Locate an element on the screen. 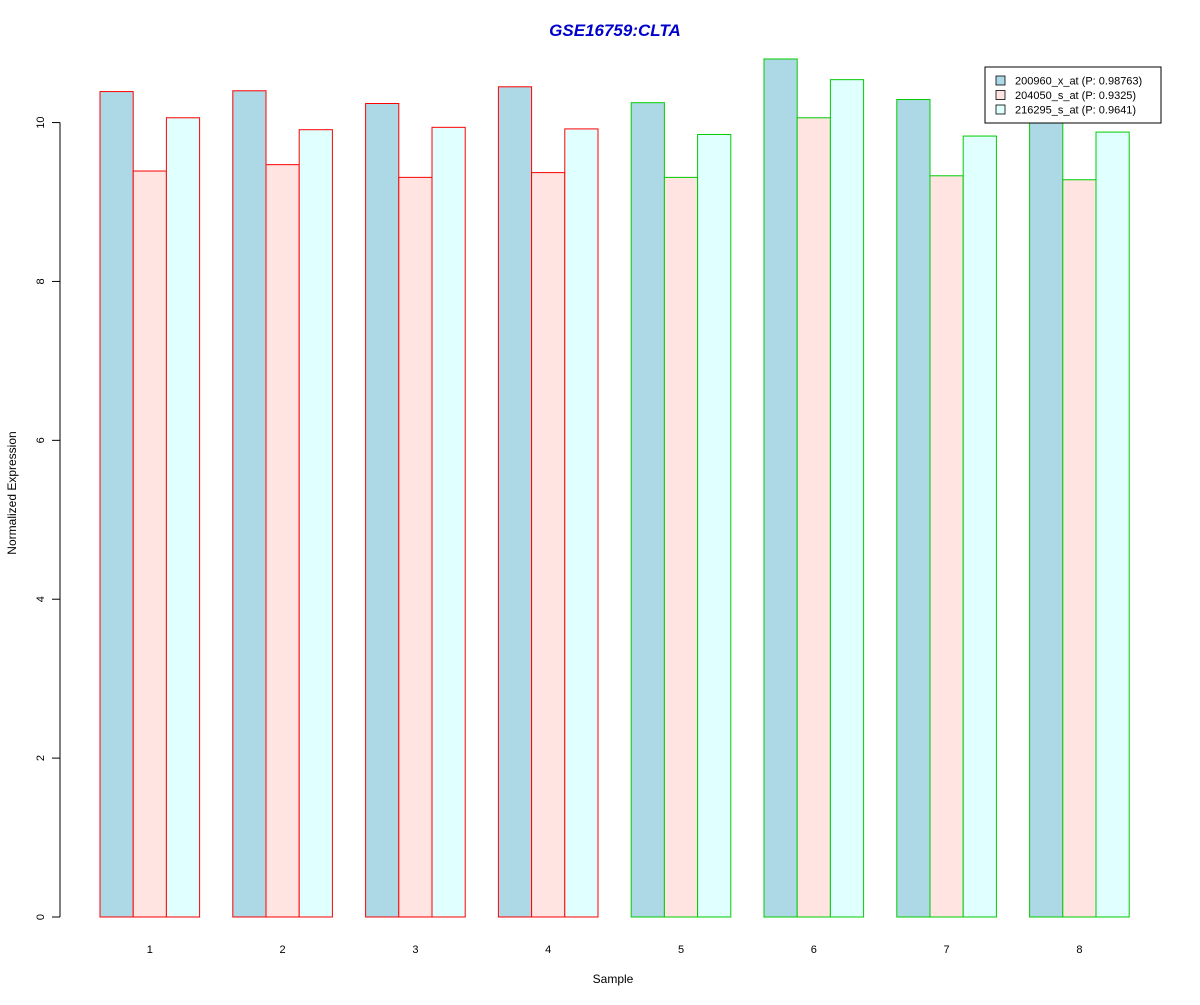 This screenshot has width=1200, height=1005. chart-title: GSE16759:CLTA is located at coordinates (615, 30).